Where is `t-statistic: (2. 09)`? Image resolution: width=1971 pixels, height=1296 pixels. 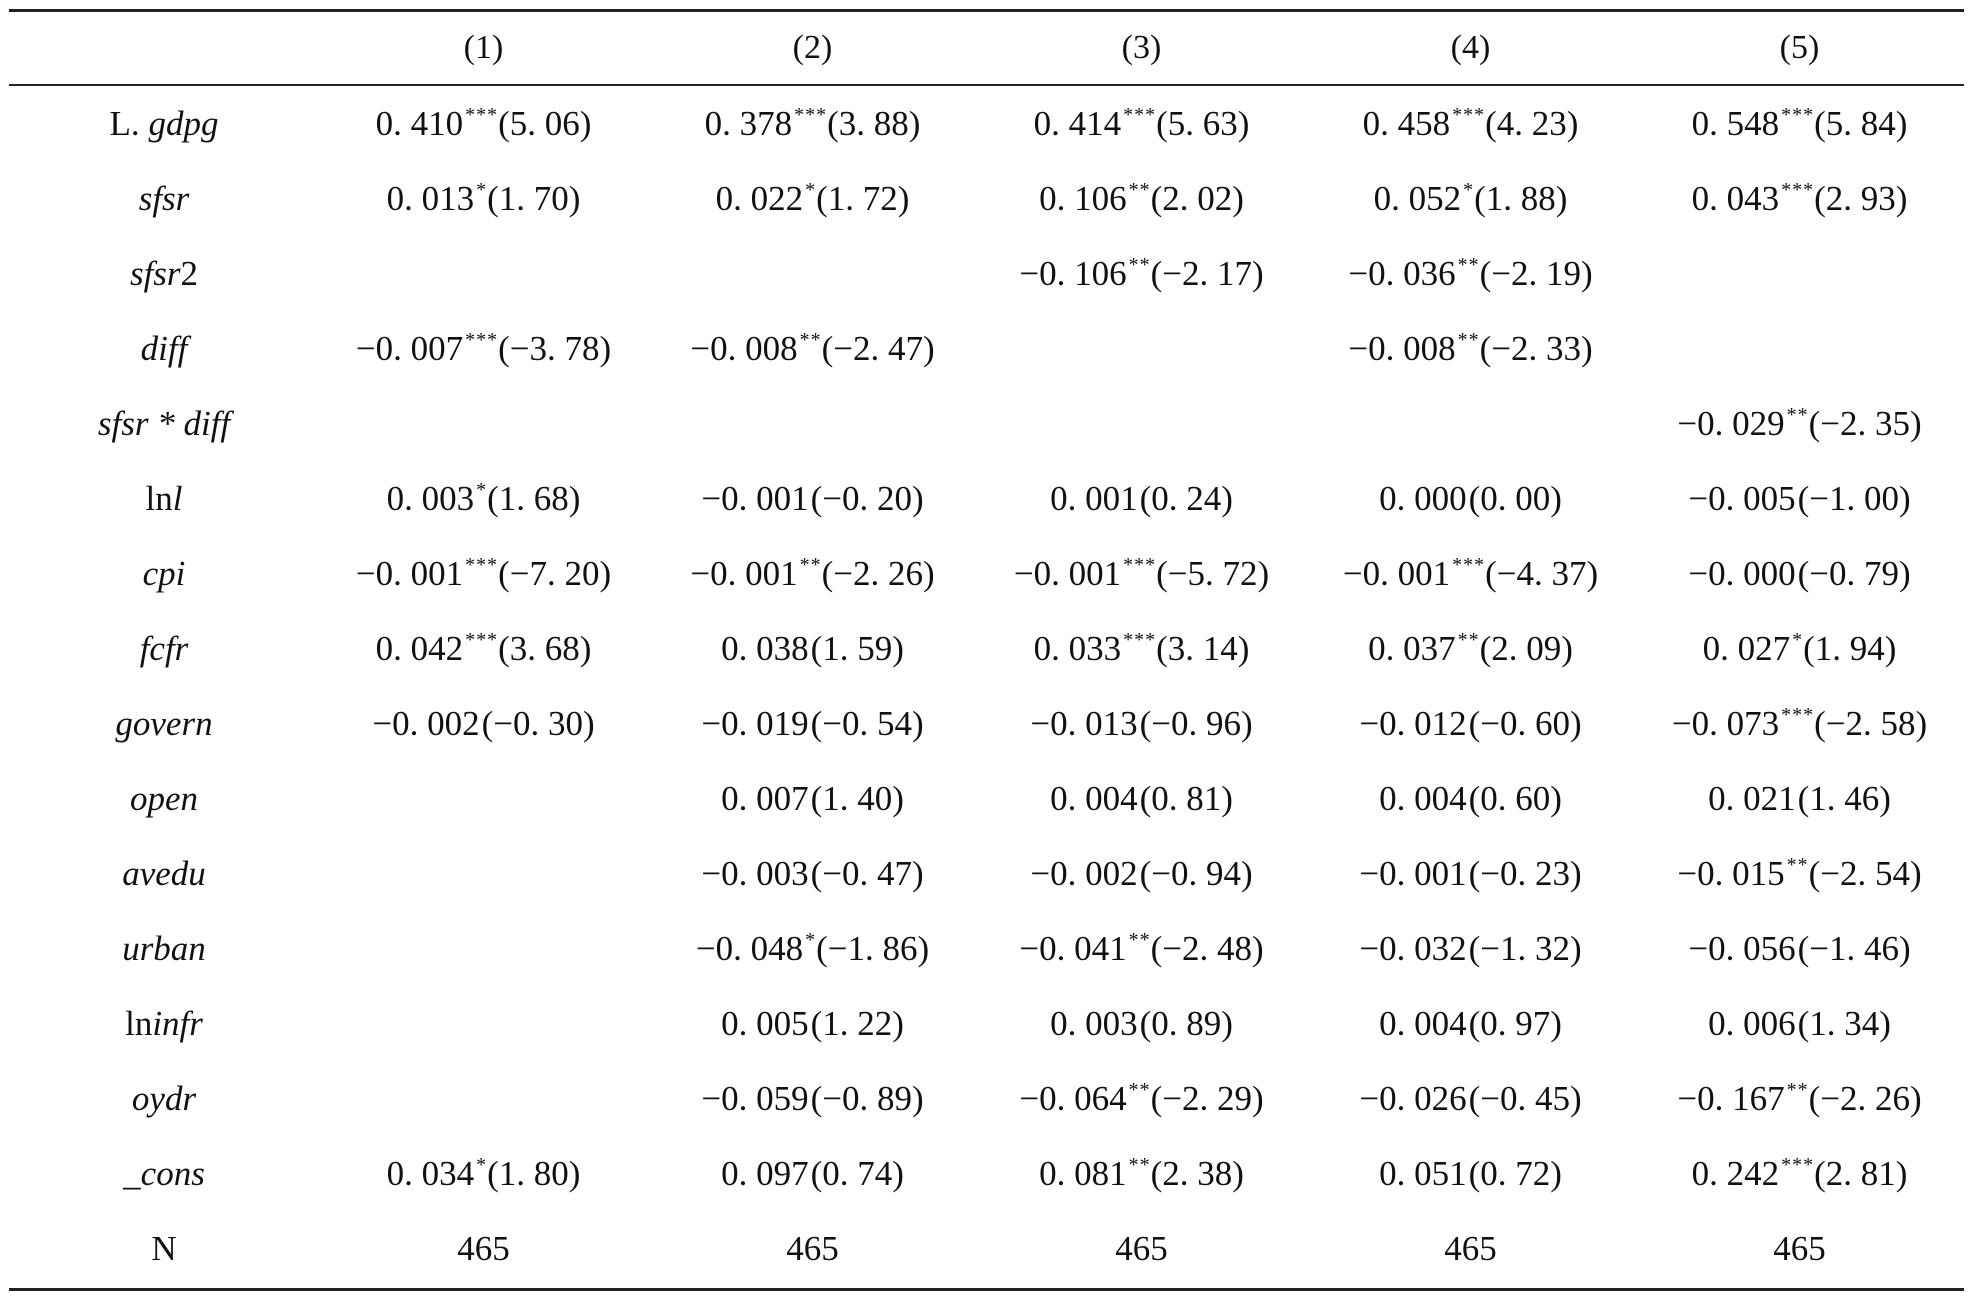
t-statistic: (2. 09) is located at coordinates (1526, 648).